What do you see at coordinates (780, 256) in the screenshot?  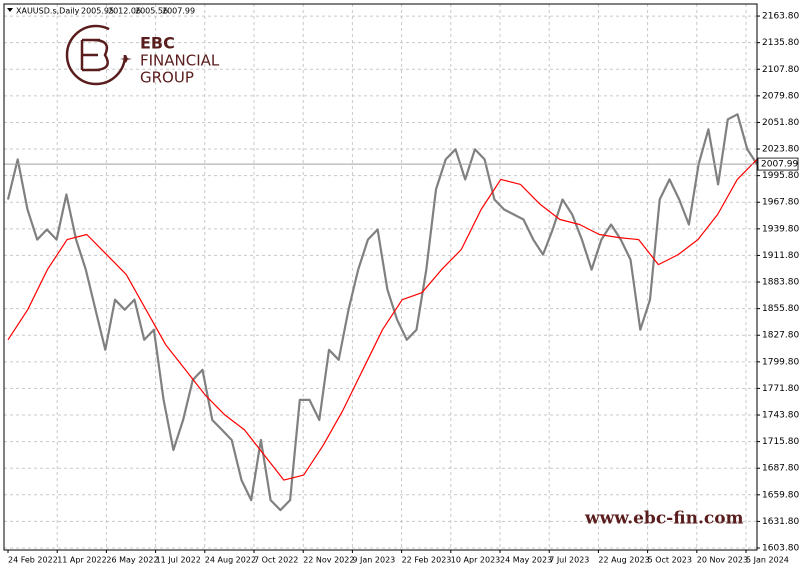 I see `y-tick-label: 1911.80` at bounding box center [780, 256].